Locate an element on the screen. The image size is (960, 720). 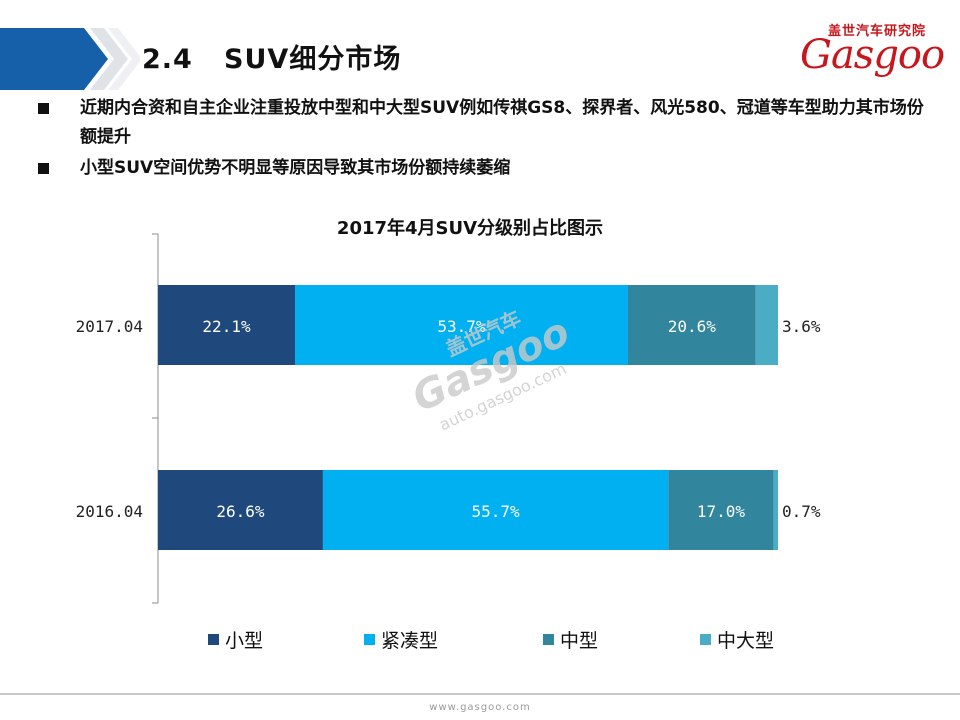
brand-wordmark: Gasgoo is located at coordinates (872, 55).